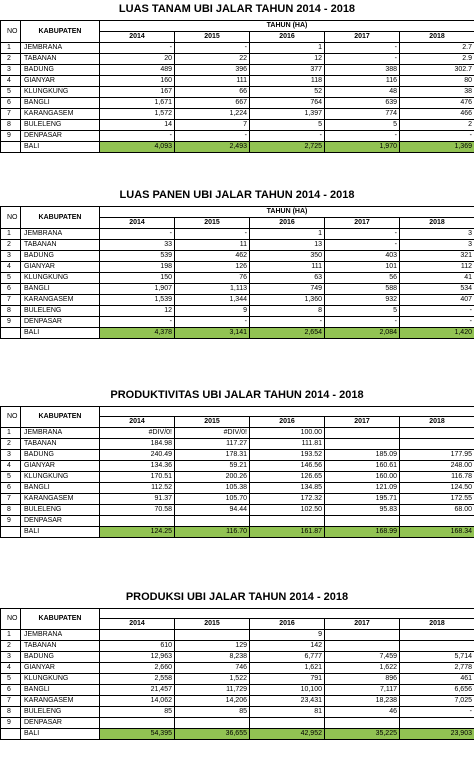 The height and width of the screenshot is (767, 474). What do you see at coordinates (137, 125) in the screenshot?
I see `value-cell: 14` at bounding box center [137, 125].